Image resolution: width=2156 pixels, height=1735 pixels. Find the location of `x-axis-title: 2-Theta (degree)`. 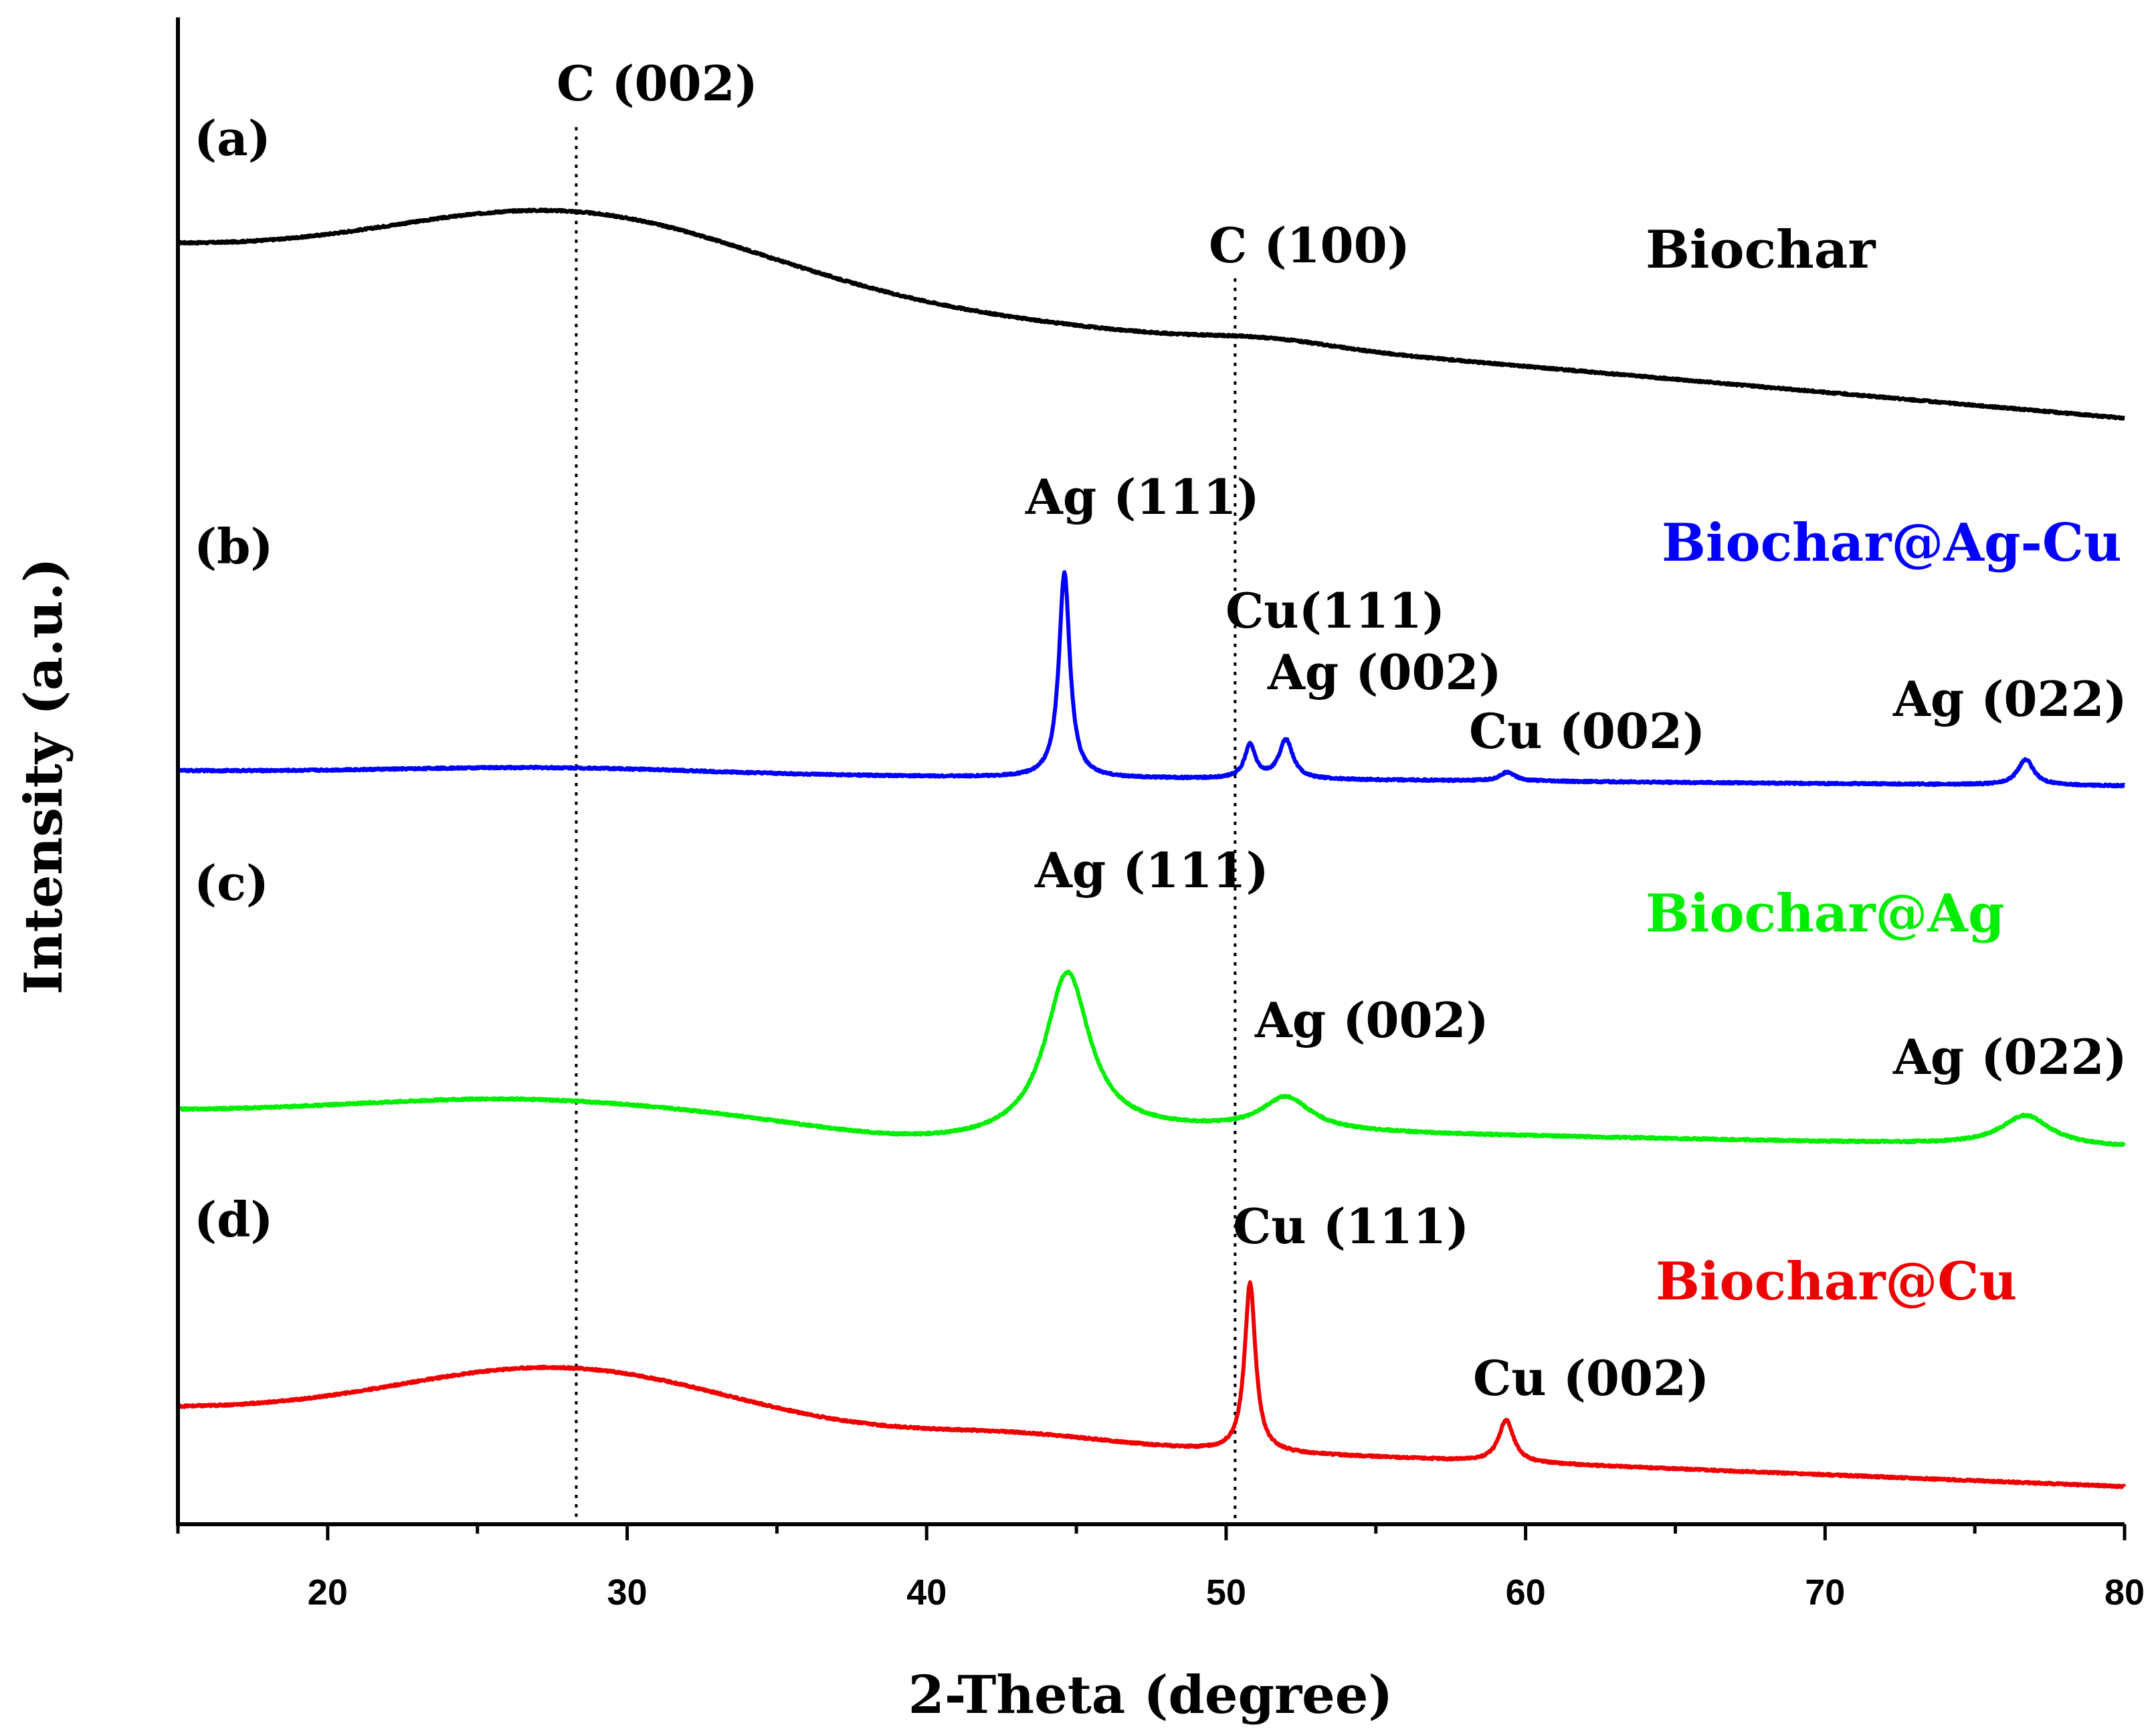

x-axis-title: 2-Theta (degree) is located at coordinates (1150, 1695).